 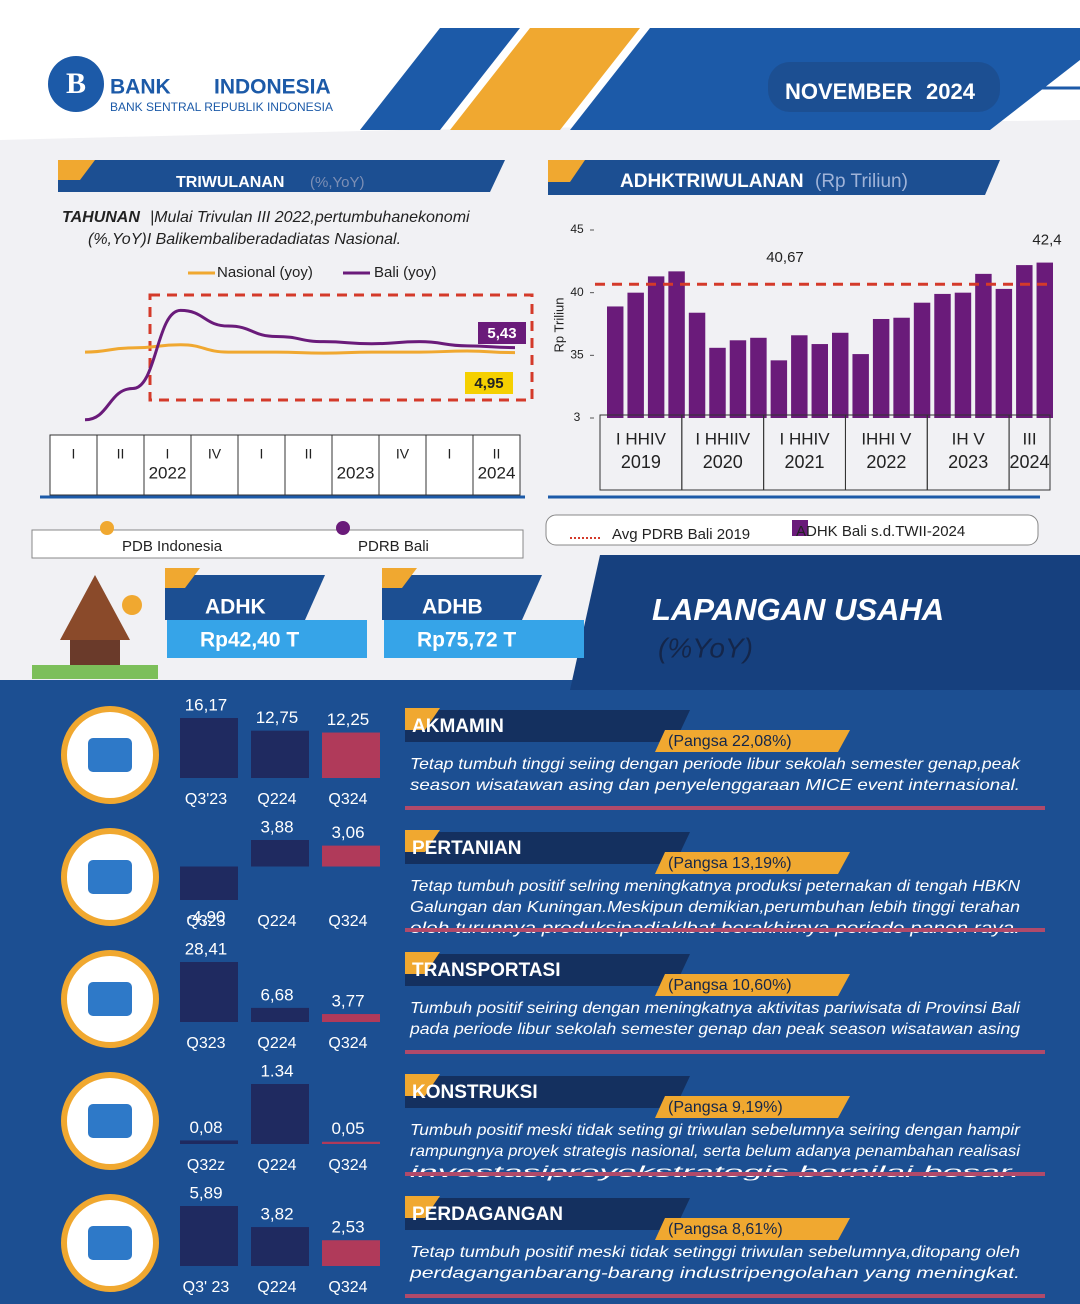 I want to click on panel-title: TRIWULANAN, so click(x=230, y=182).